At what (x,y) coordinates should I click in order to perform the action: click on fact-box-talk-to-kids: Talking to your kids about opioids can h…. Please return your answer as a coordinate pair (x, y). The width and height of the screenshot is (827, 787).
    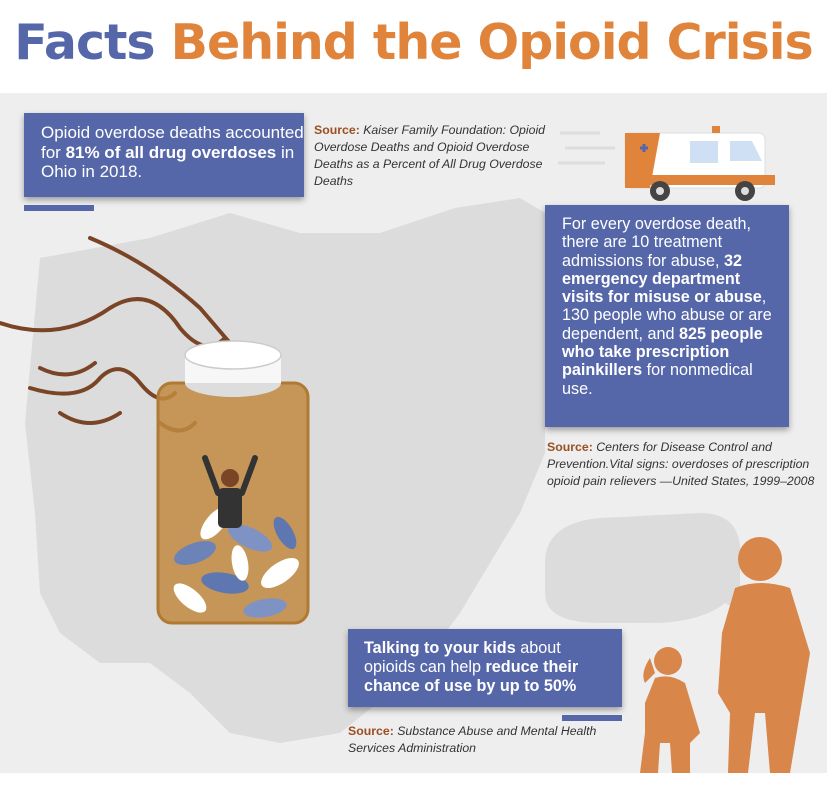
    Looking at the image, I should click on (485, 675).